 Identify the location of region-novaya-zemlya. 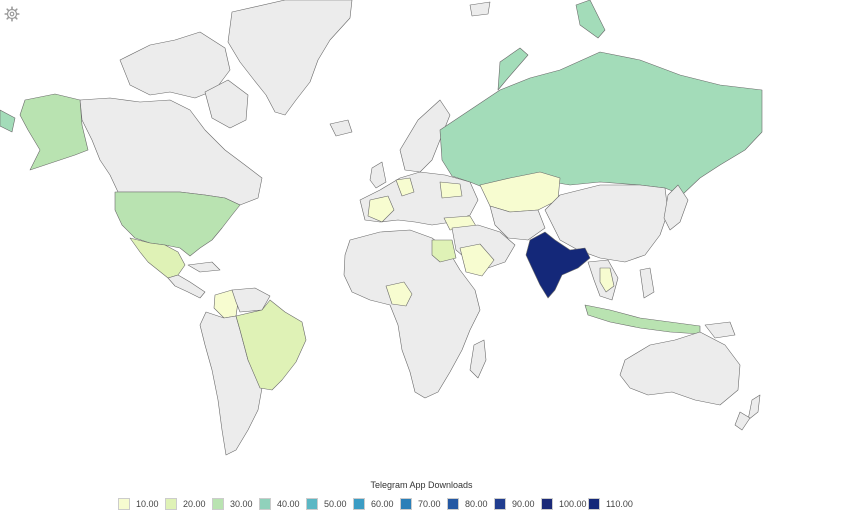
(513, 69).